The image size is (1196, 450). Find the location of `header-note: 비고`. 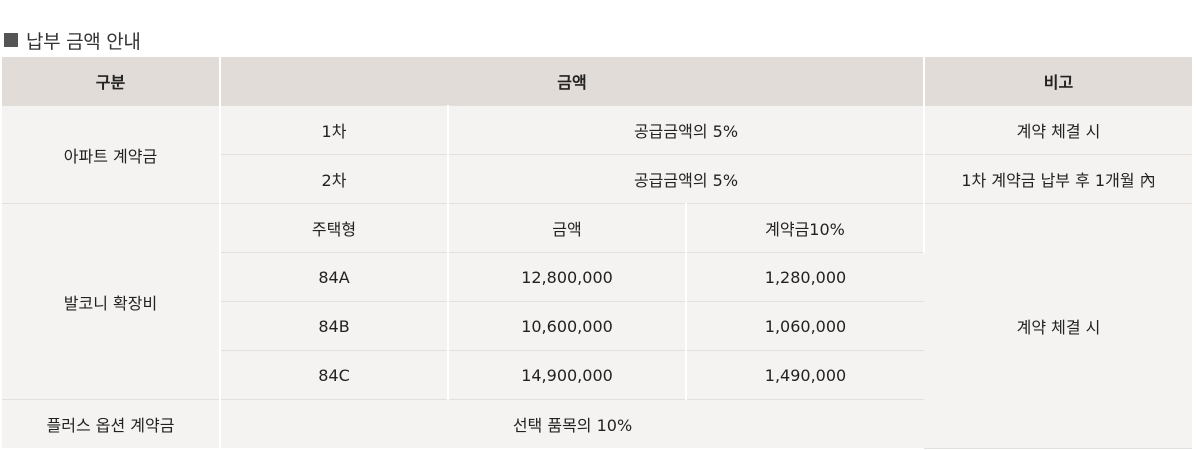

header-note: 비고 is located at coordinates (1058, 81).